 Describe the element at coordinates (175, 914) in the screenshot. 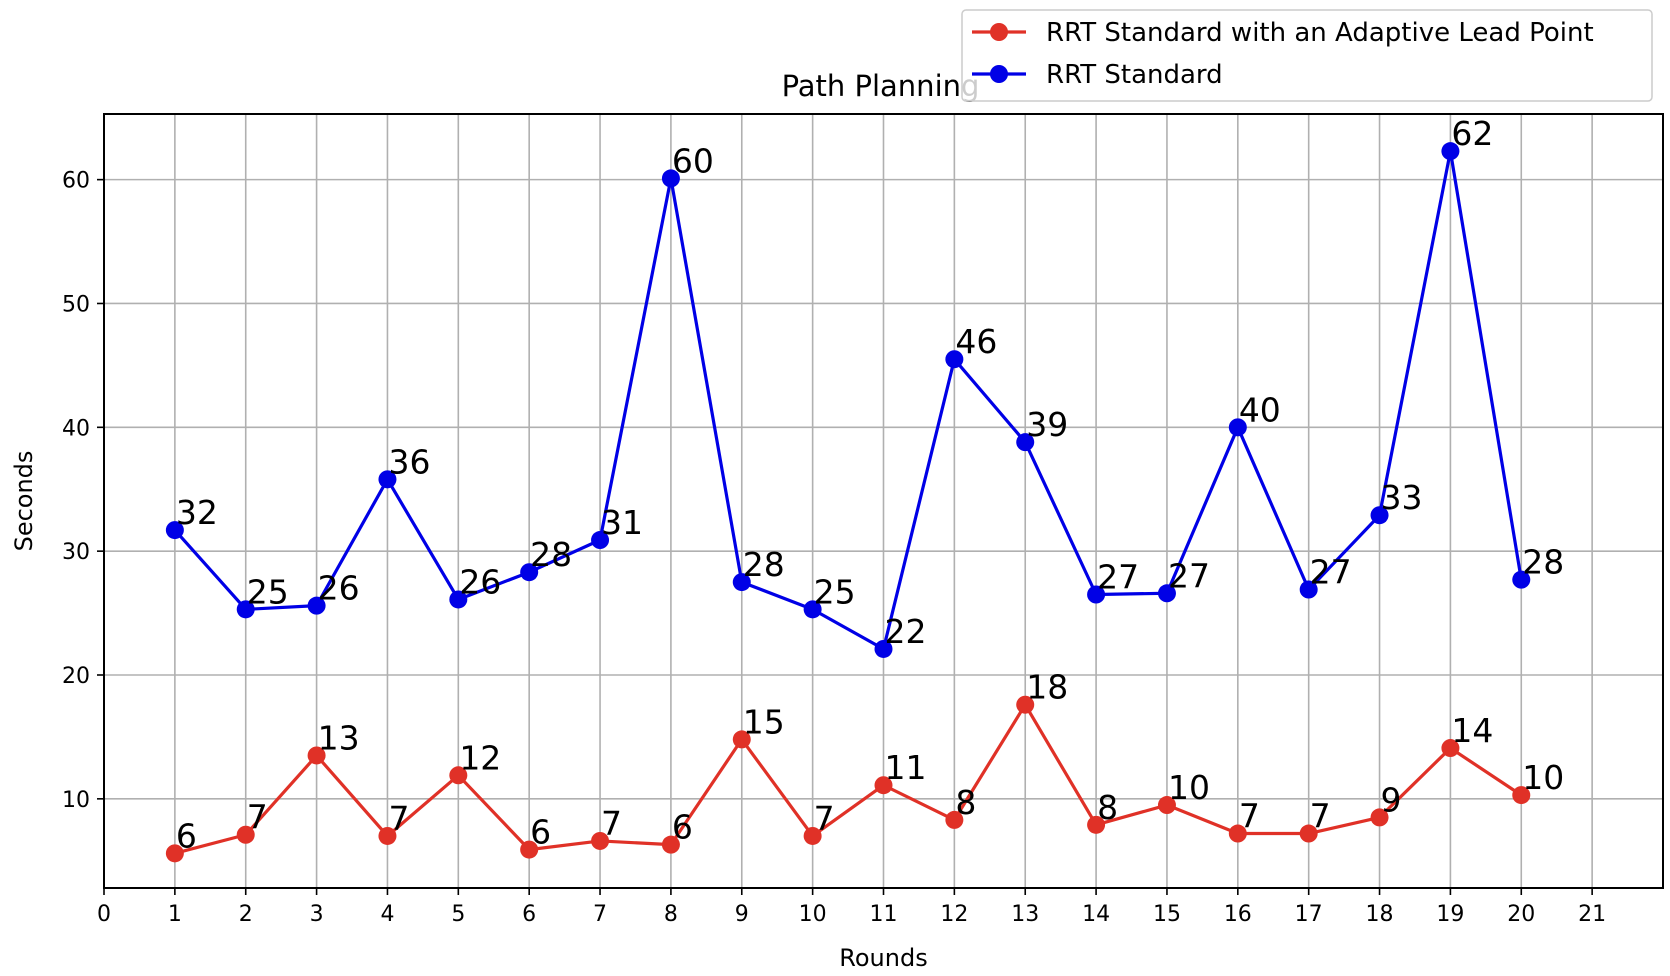

I see `x-tick-label: 1` at that location.